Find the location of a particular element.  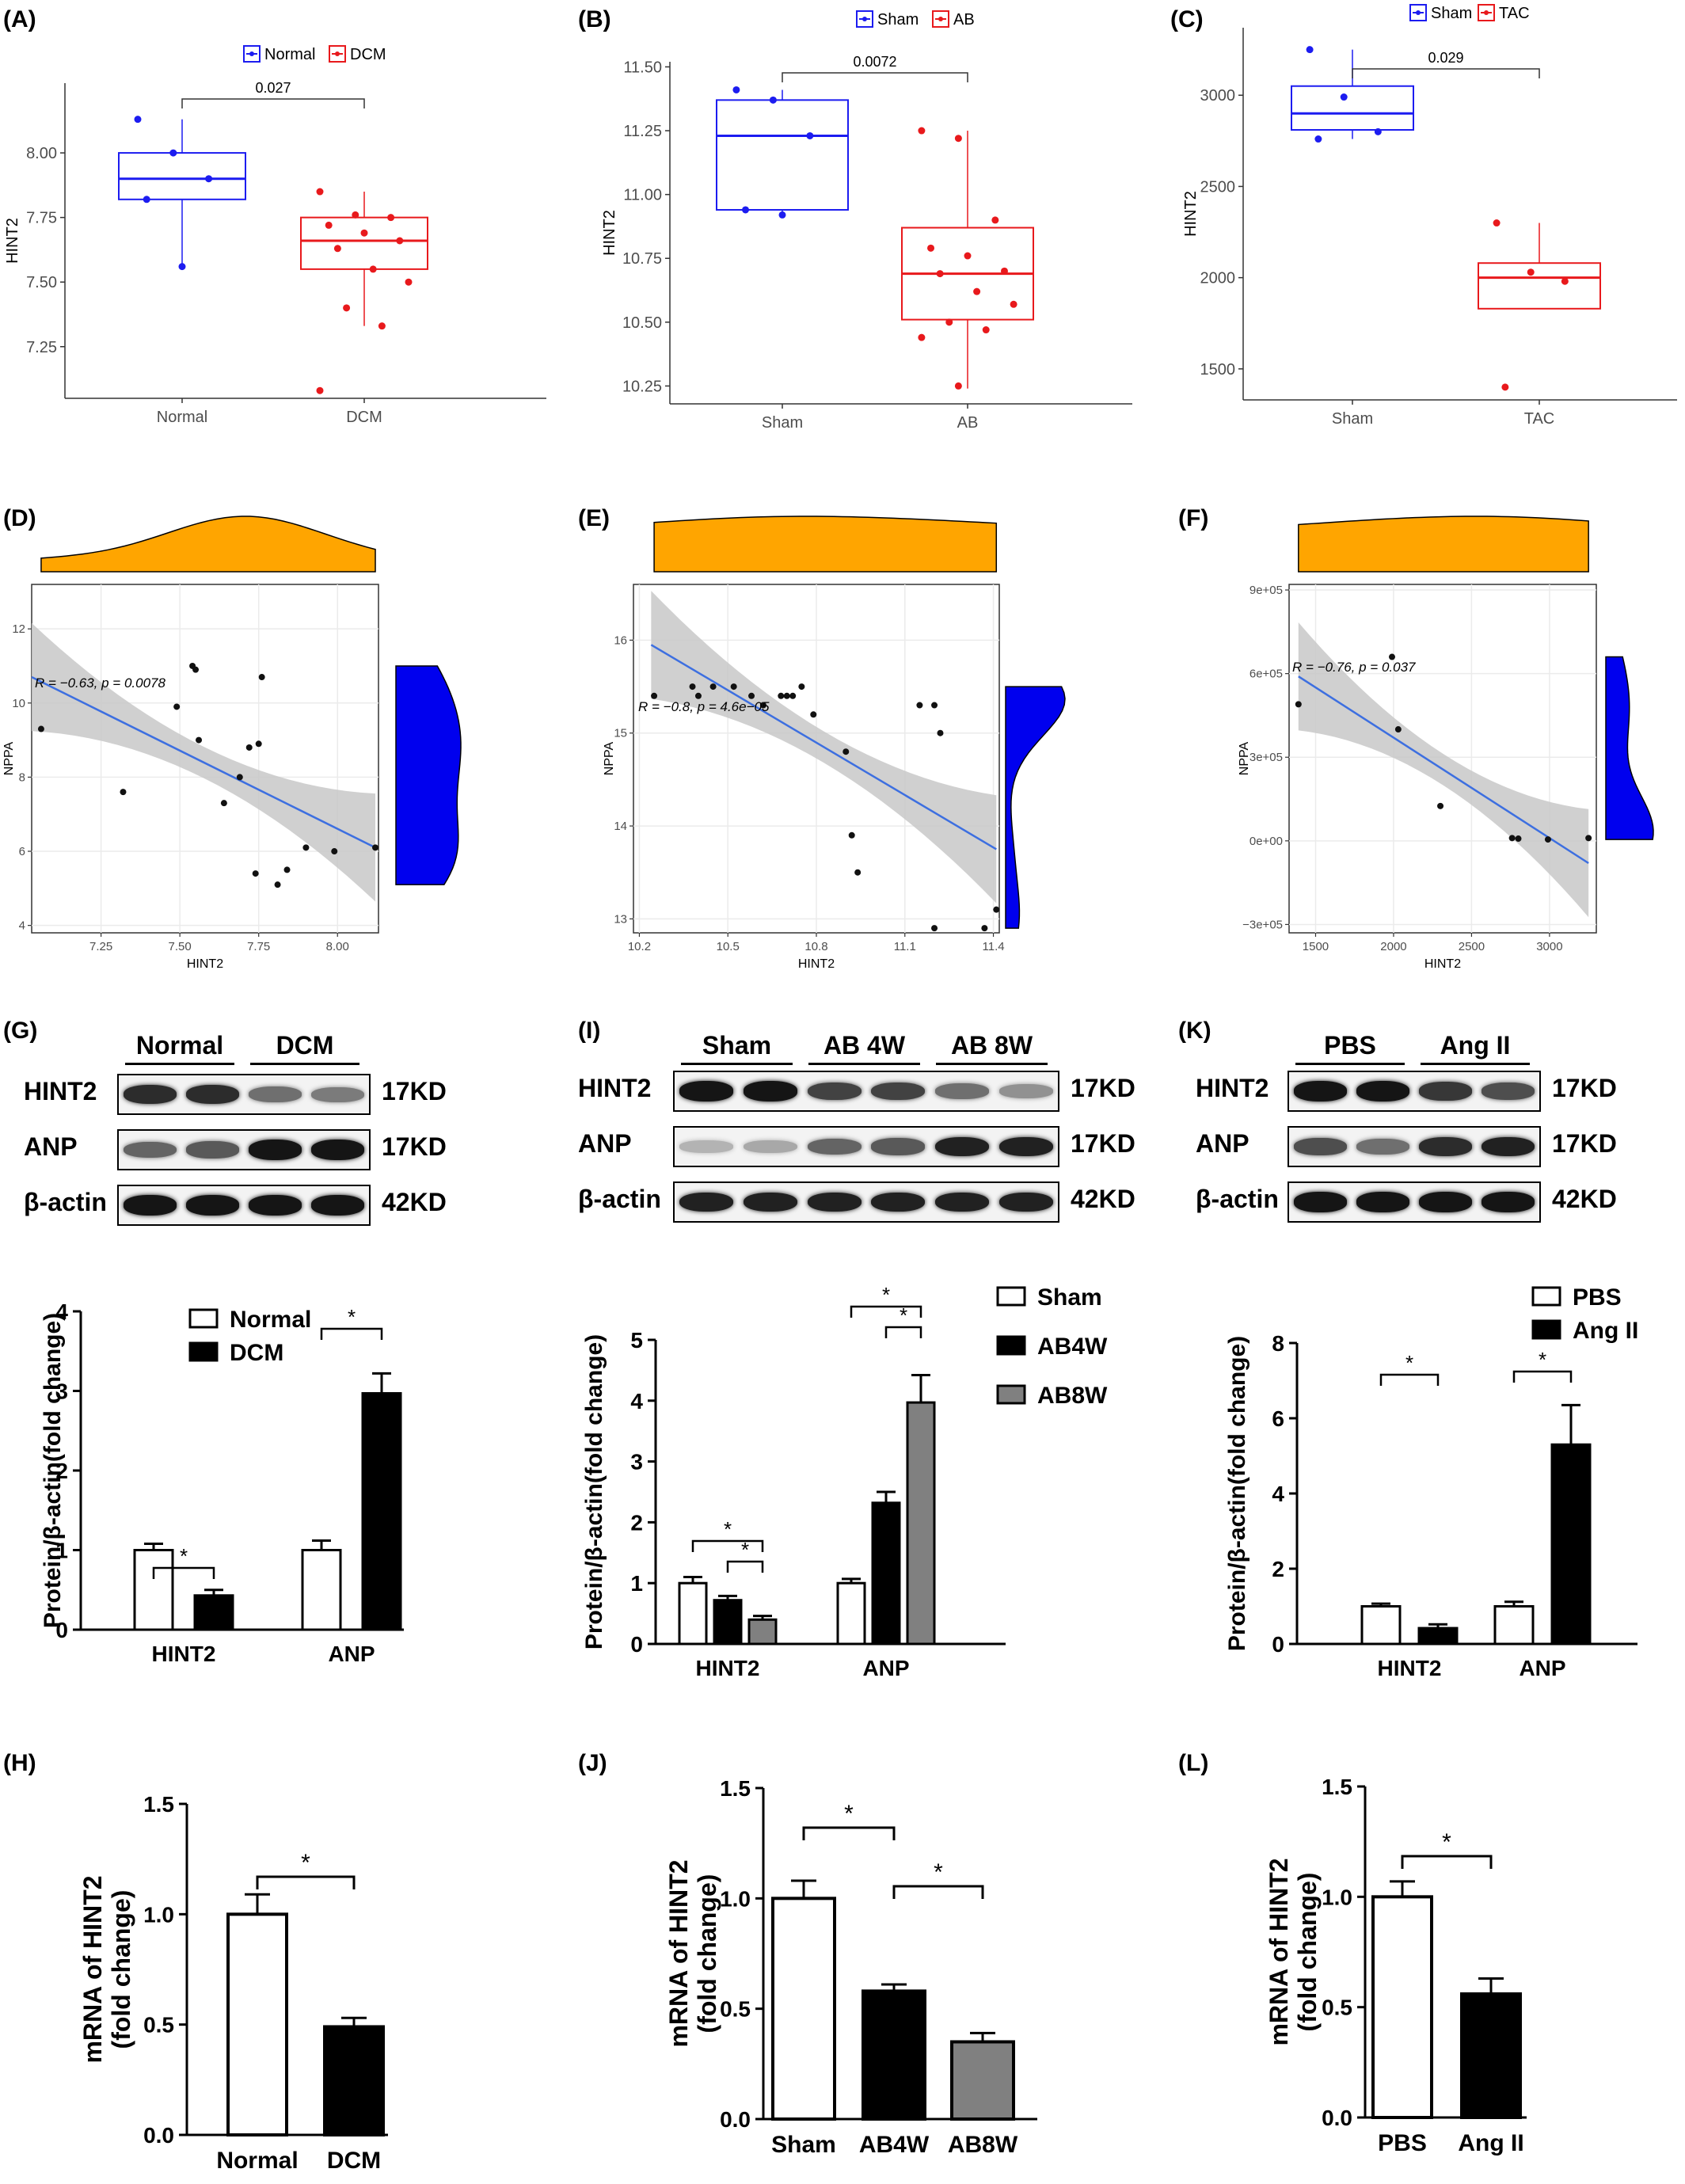

y-tick-label: 16 is located at coordinates (620, 640).